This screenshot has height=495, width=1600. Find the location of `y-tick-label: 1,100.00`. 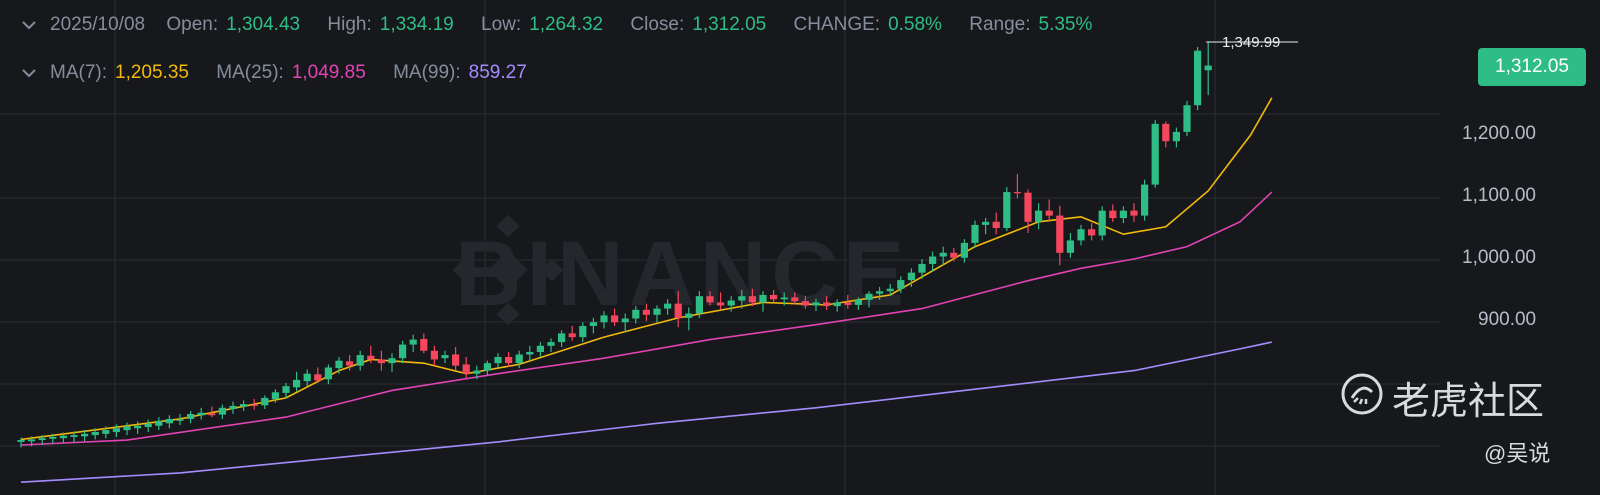

y-tick-label: 1,100.00 is located at coordinates (1499, 195).